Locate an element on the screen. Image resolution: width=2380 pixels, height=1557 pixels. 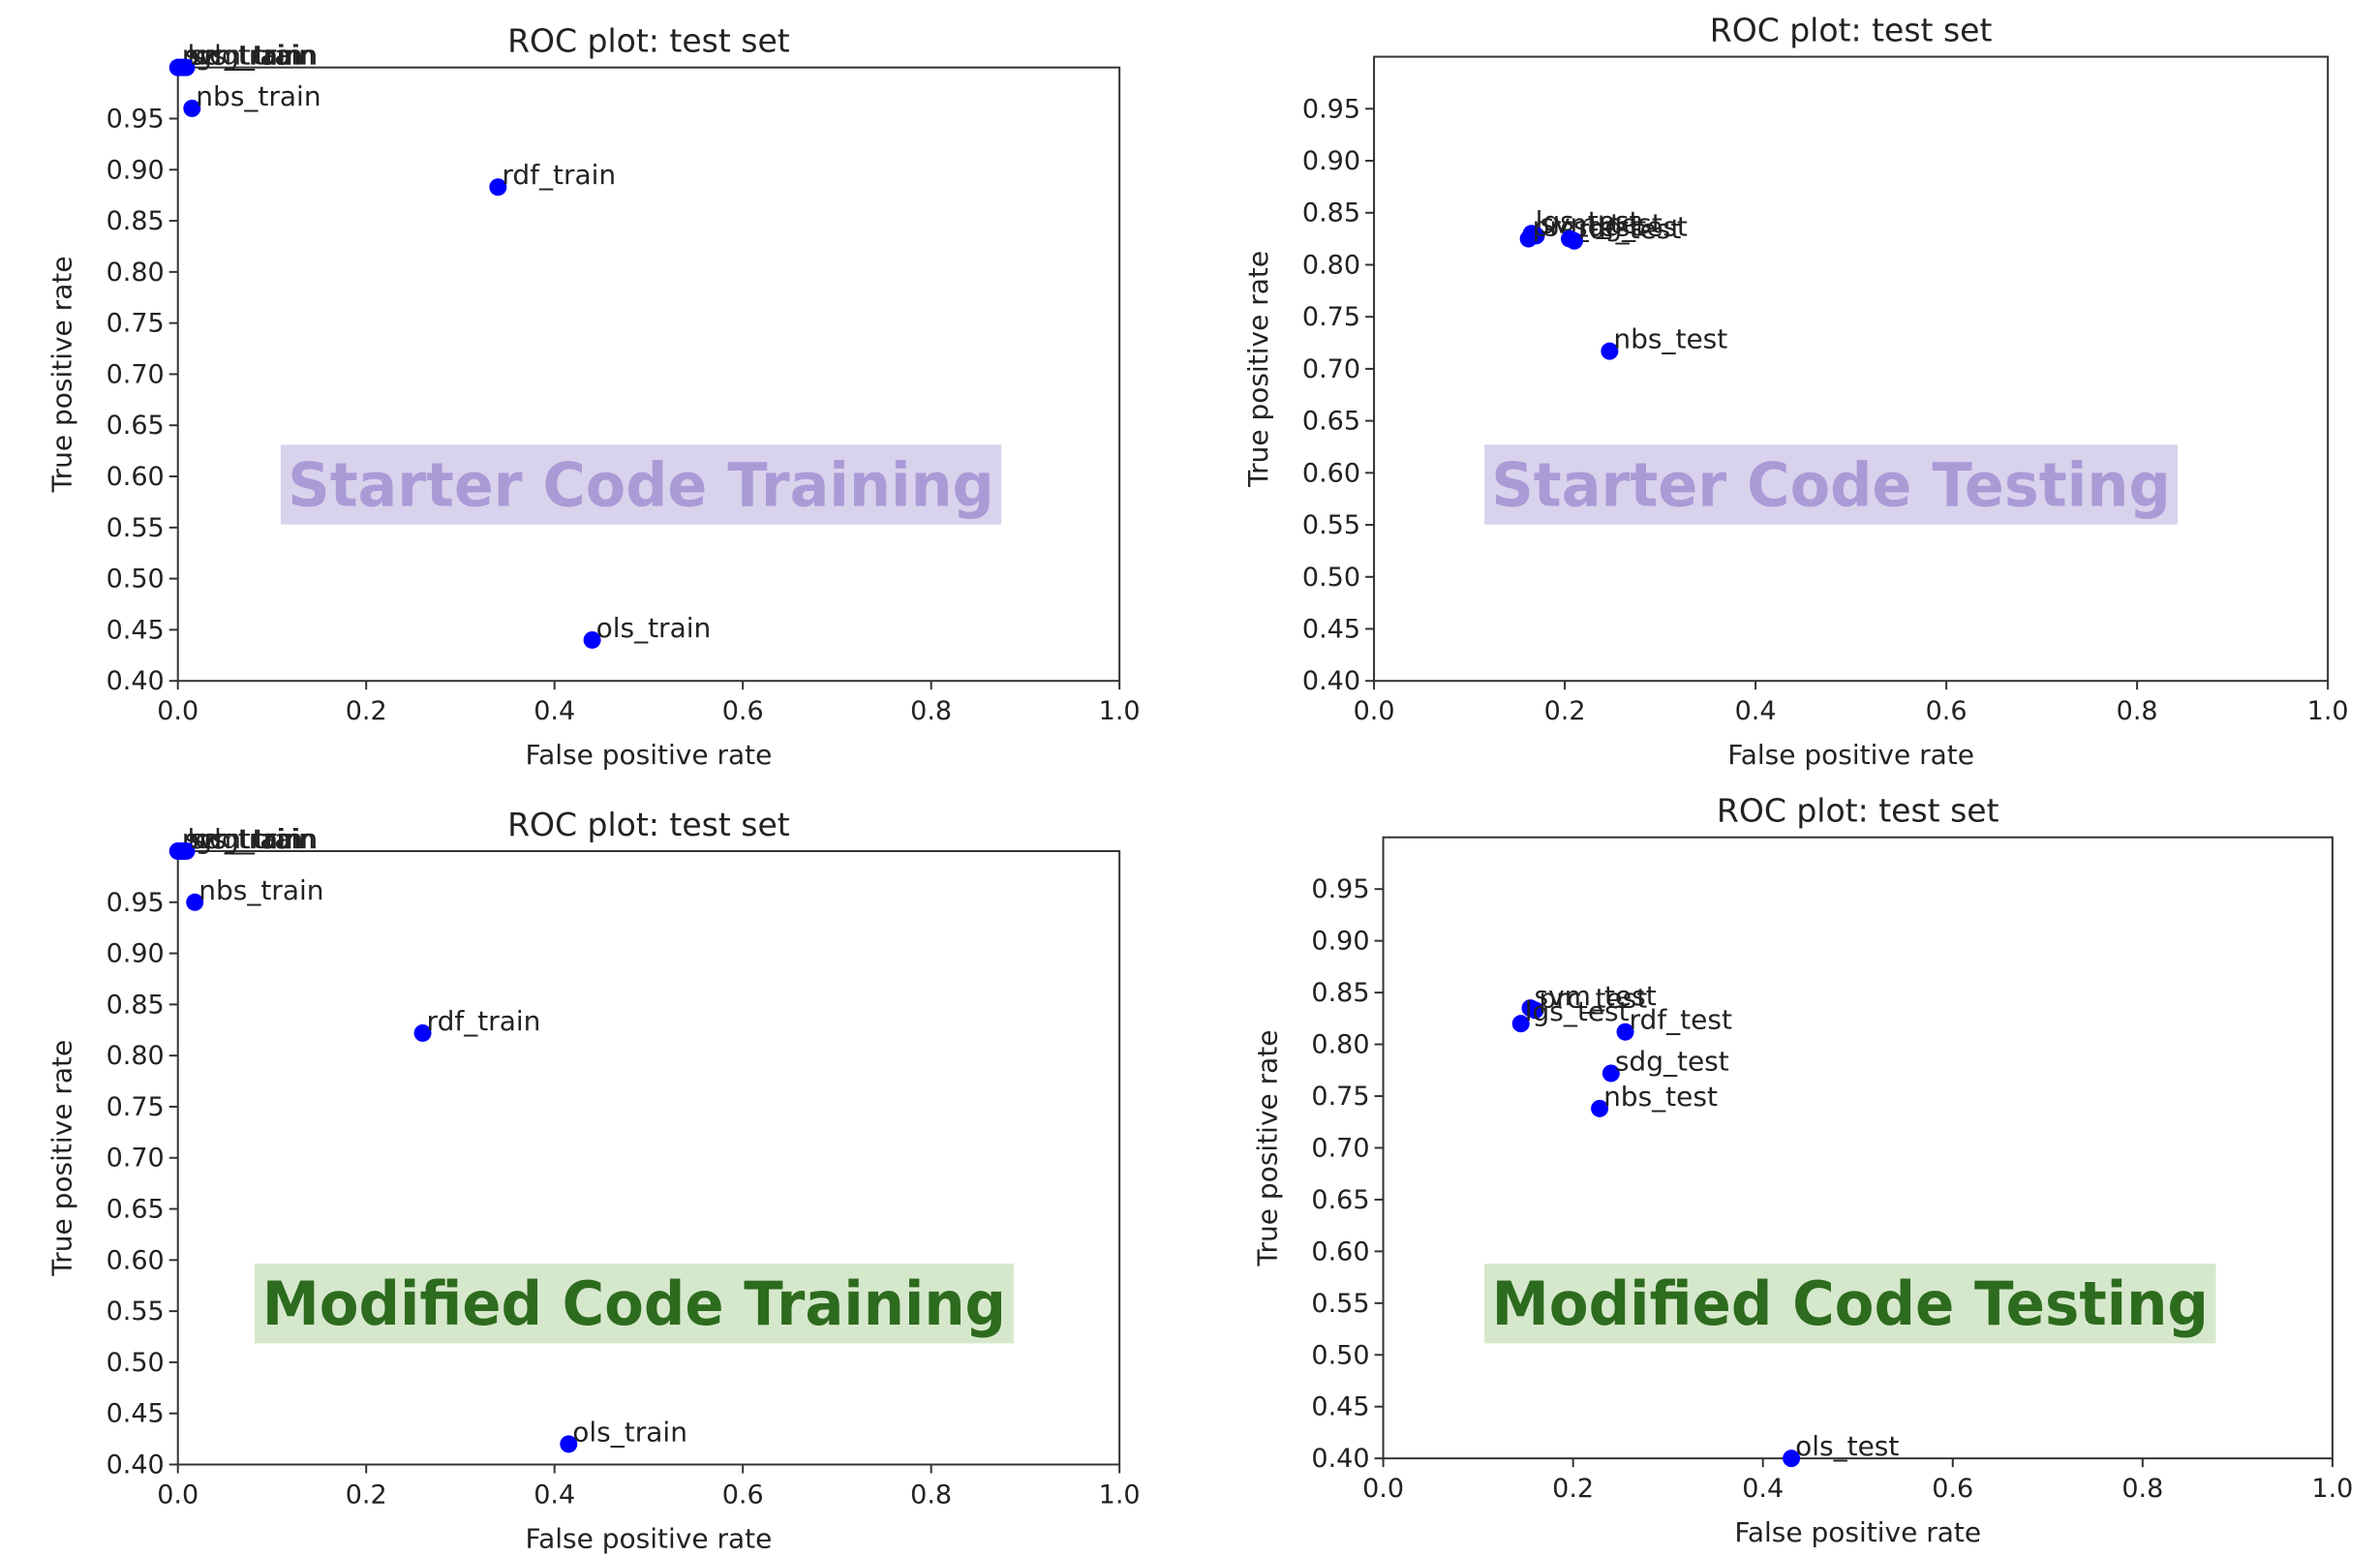
overlay-banner-text: Starter Code Testing is located at coordinates (1831, 485).